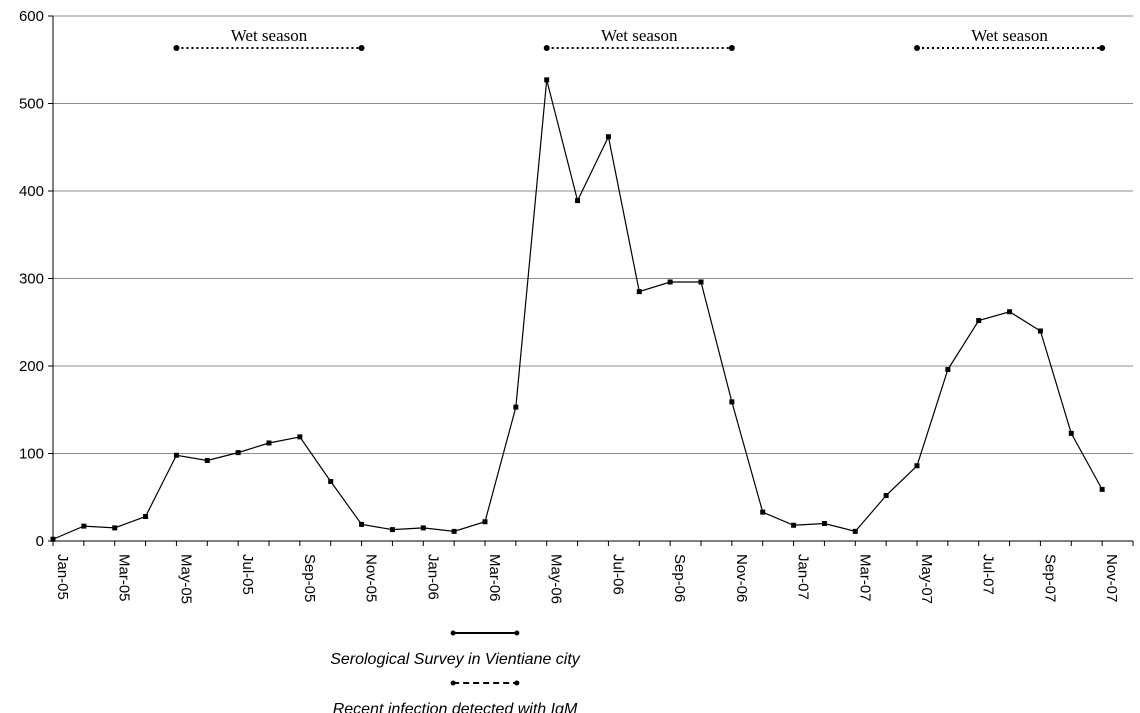 The height and width of the screenshot is (713, 1140). What do you see at coordinates (31, 454) in the screenshot?
I see `y-tick-label: 100` at bounding box center [31, 454].